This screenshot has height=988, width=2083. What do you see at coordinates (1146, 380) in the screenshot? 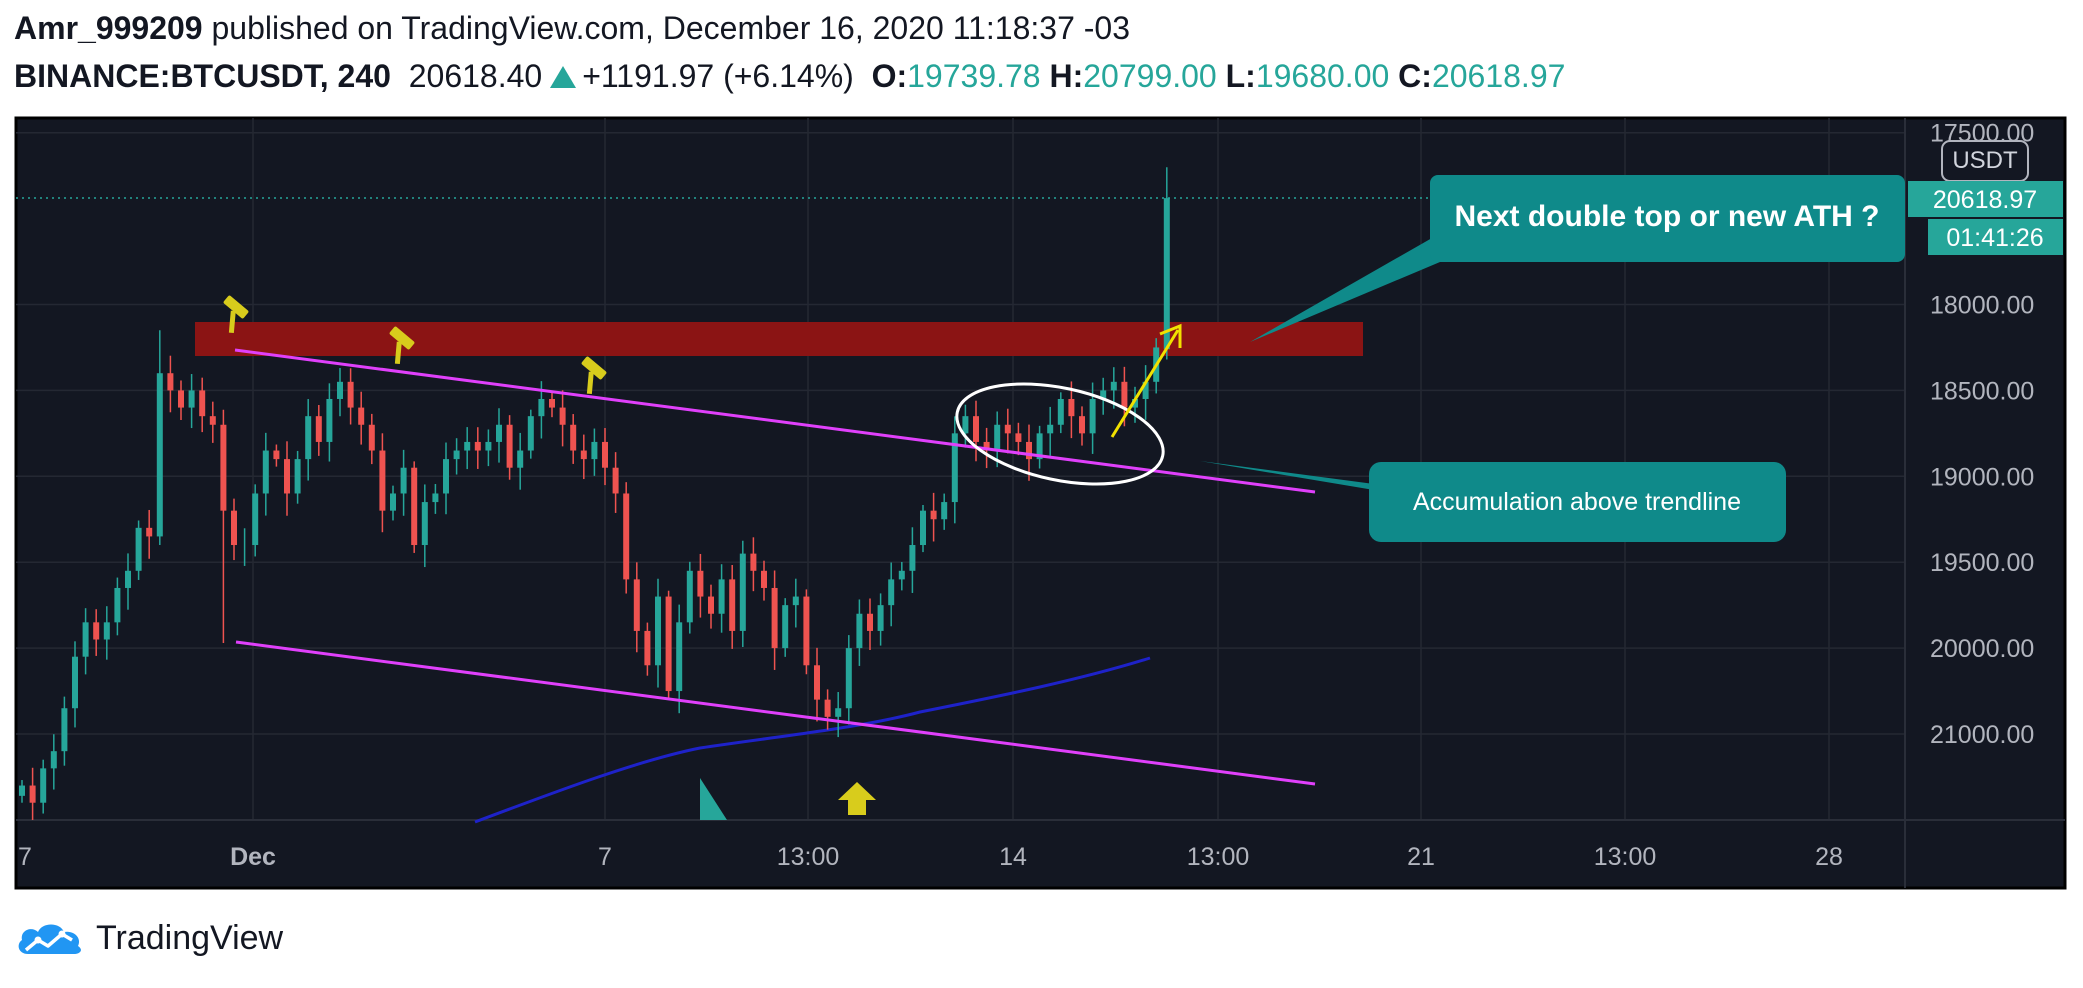
I see `yellow-arrow-icon` at bounding box center [1146, 380].